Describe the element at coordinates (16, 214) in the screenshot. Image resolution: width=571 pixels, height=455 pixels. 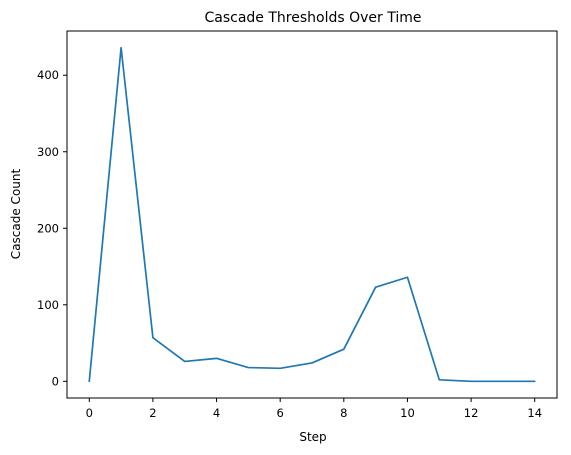
I see `y-axis-label: Cascade Count` at that location.